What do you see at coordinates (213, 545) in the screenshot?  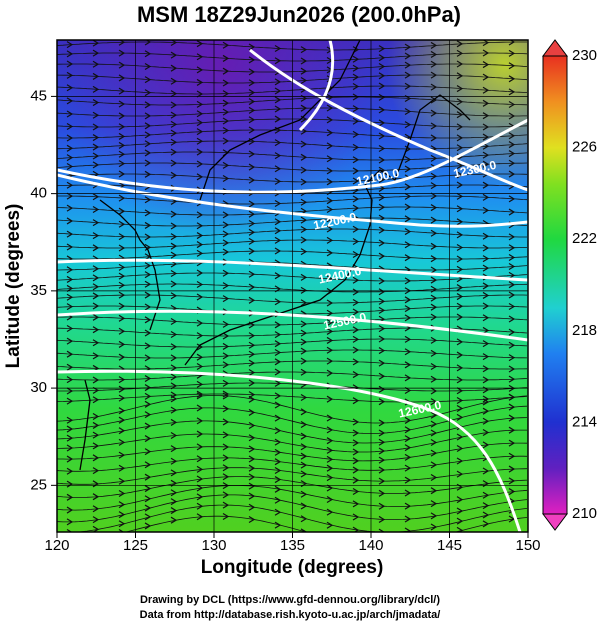 I see `x-tick-label: 130` at bounding box center [213, 545].